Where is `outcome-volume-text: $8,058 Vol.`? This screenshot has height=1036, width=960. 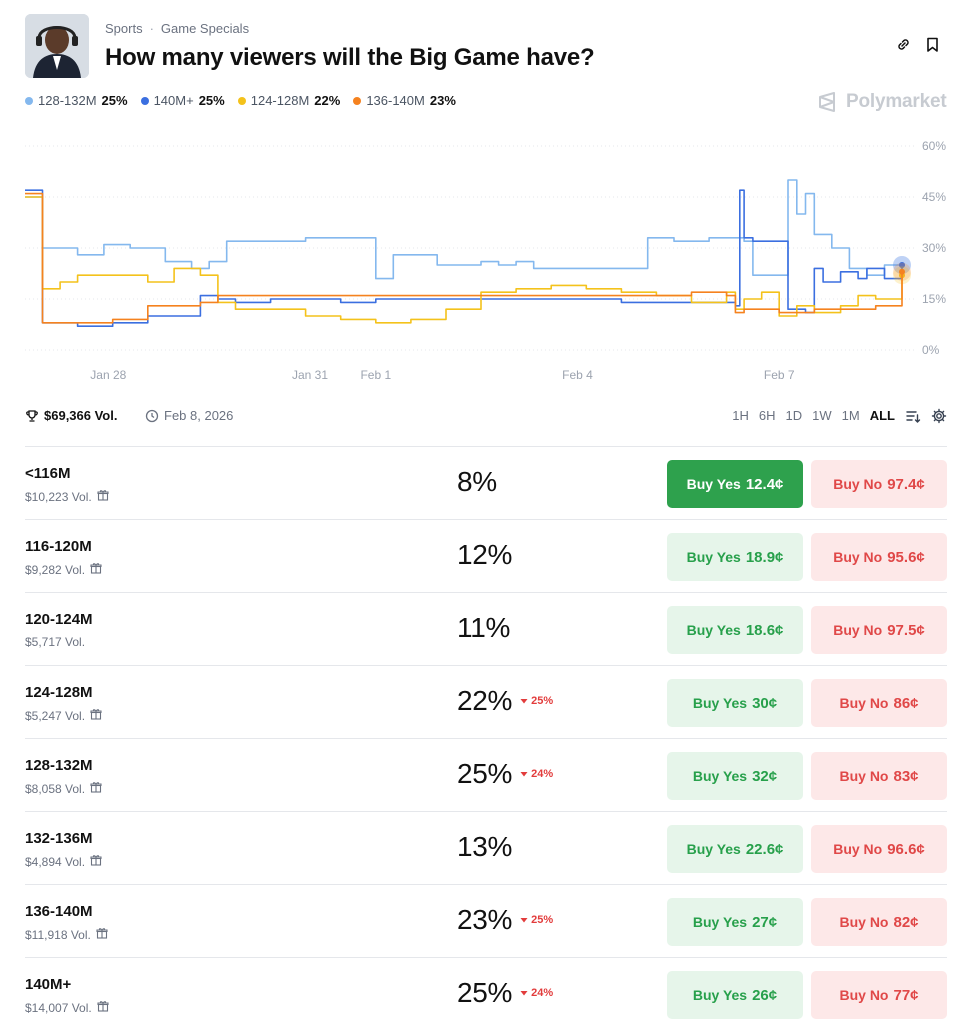 outcome-volume-text: $8,058 Vol. is located at coordinates (55, 788).